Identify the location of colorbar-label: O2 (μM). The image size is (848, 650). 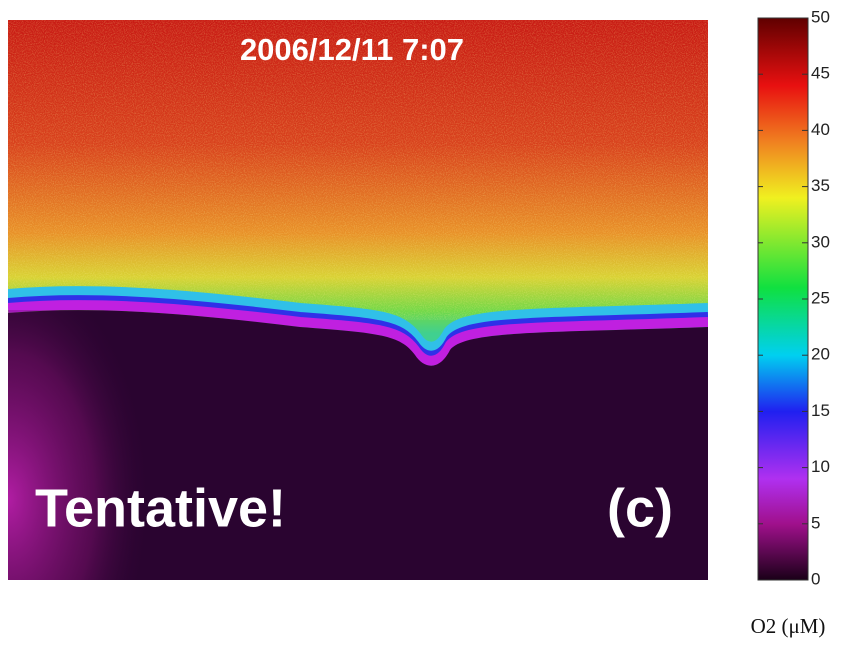
(788, 626).